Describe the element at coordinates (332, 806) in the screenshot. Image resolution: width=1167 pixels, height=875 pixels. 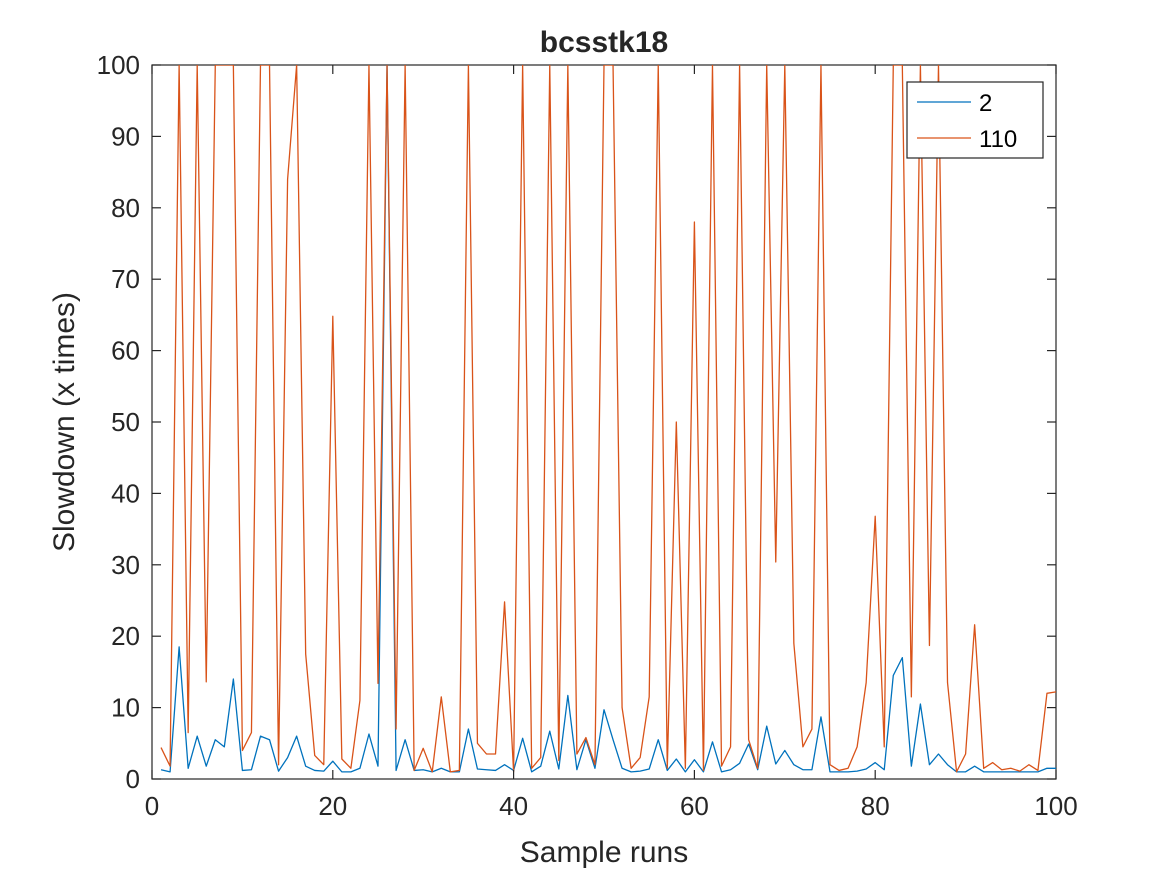
I see `x-tick-label: 20` at that location.